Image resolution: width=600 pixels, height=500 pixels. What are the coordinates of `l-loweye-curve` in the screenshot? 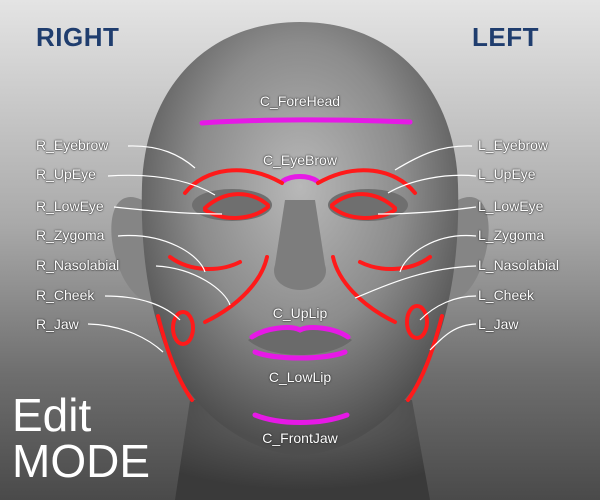 It's located at (363, 212).